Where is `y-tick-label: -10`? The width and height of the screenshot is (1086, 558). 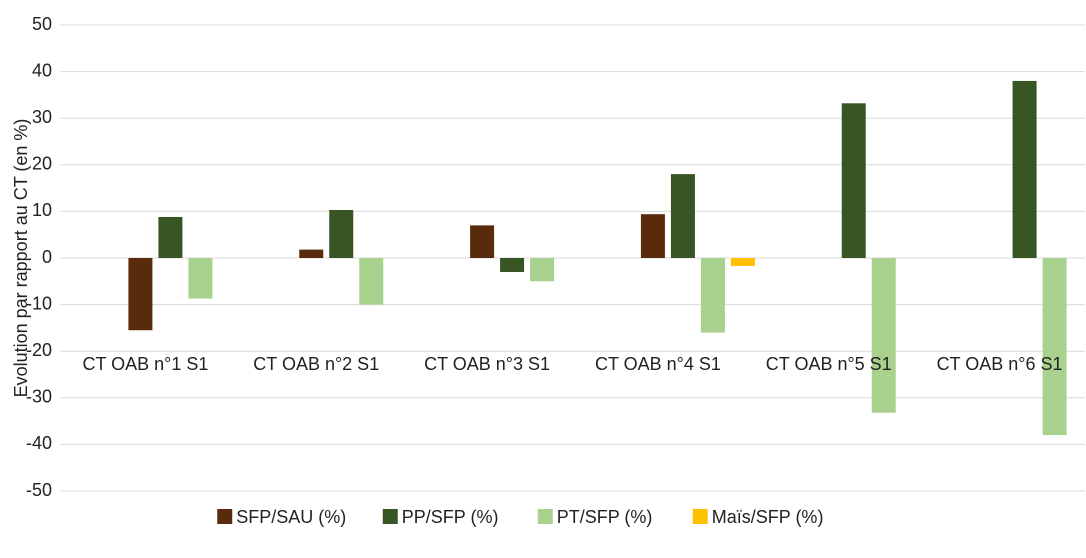
y-tick-label: -10 is located at coordinates (39, 303).